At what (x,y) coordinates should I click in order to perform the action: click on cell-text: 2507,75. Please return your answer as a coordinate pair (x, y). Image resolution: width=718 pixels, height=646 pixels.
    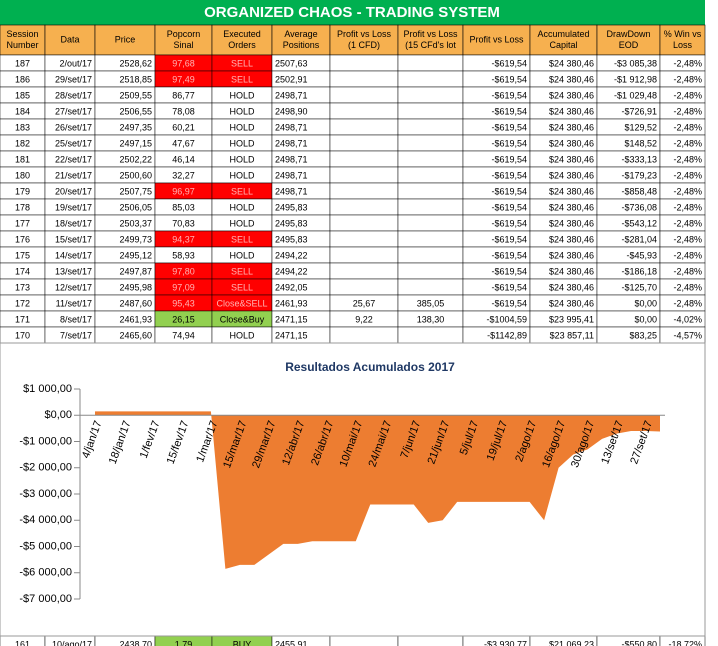
    Looking at the image, I should click on (135, 191).